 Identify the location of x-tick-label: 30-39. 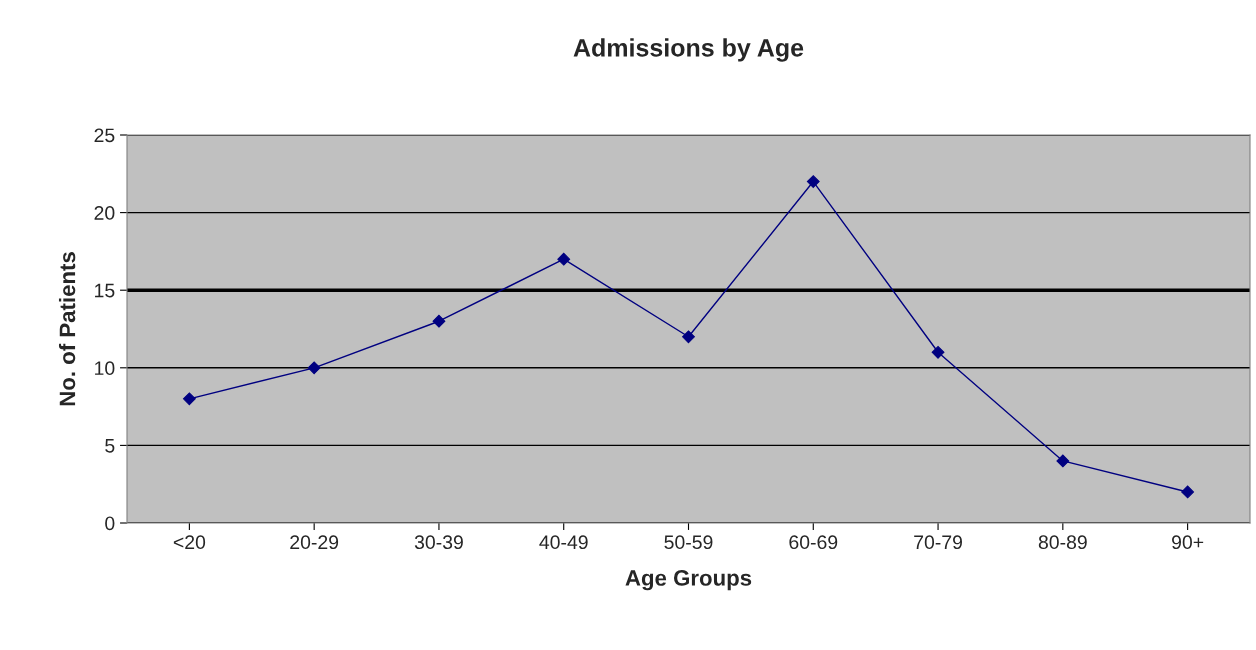
(438, 542).